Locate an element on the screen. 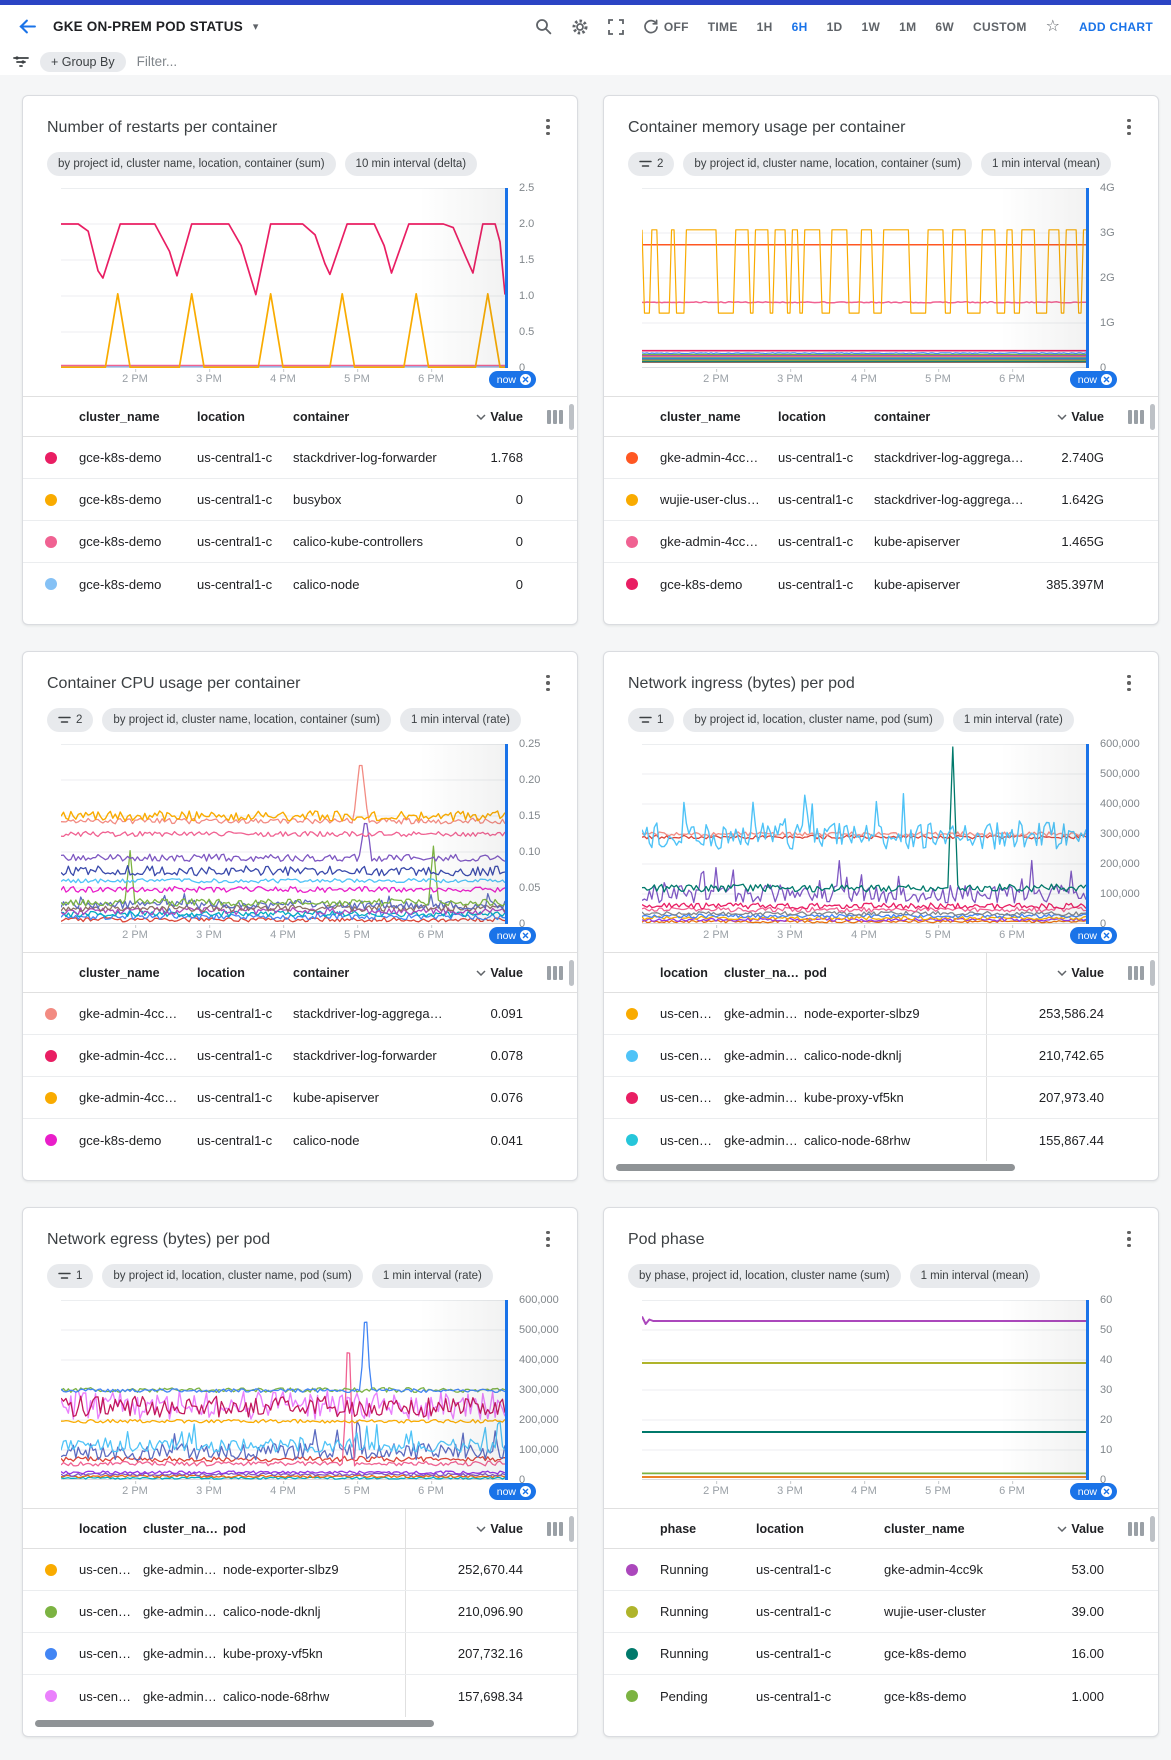 The image size is (1171, 1760). interval-chip: 1 min interval (mean) is located at coordinates (1045, 164).